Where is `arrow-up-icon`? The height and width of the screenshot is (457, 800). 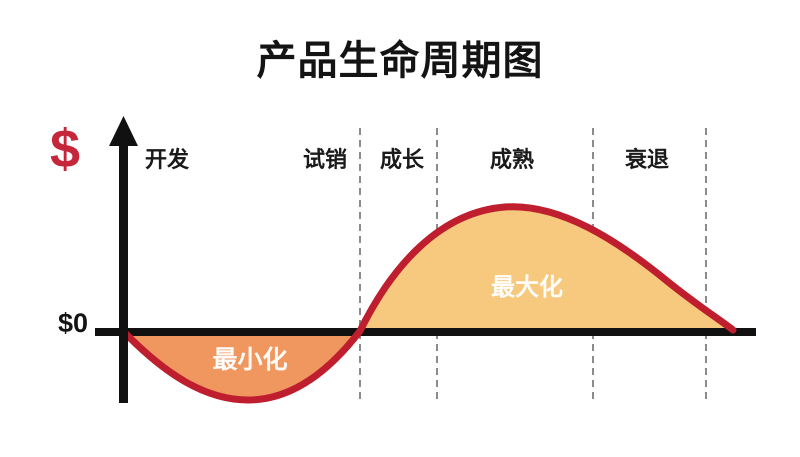
arrow-up-icon is located at coordinates (123, 131).